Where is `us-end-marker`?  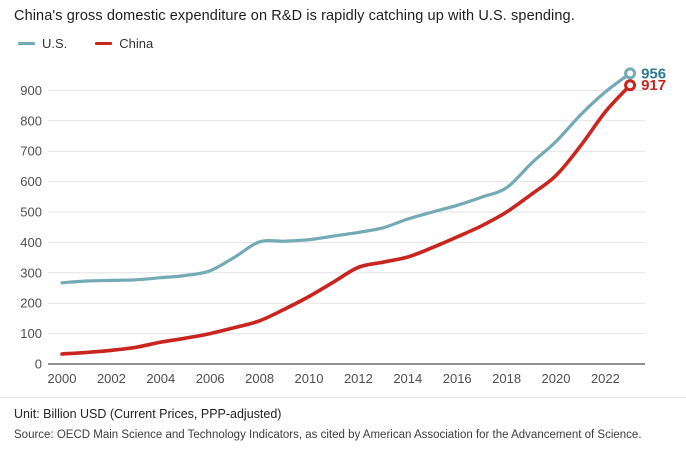 us-end-marker is located at coordinates (630, 73).